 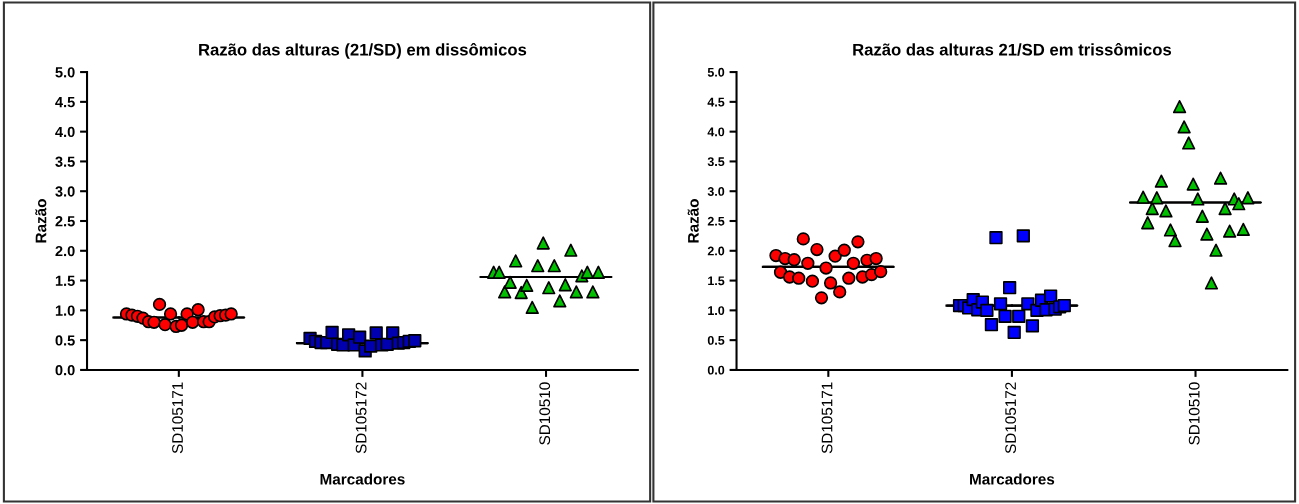 What do you see at coordinates (363, 50) in the screenshot?
I see `chart-title: Razão das alturas (21/SD) em dissômicos` at bounding box center [363, 50].